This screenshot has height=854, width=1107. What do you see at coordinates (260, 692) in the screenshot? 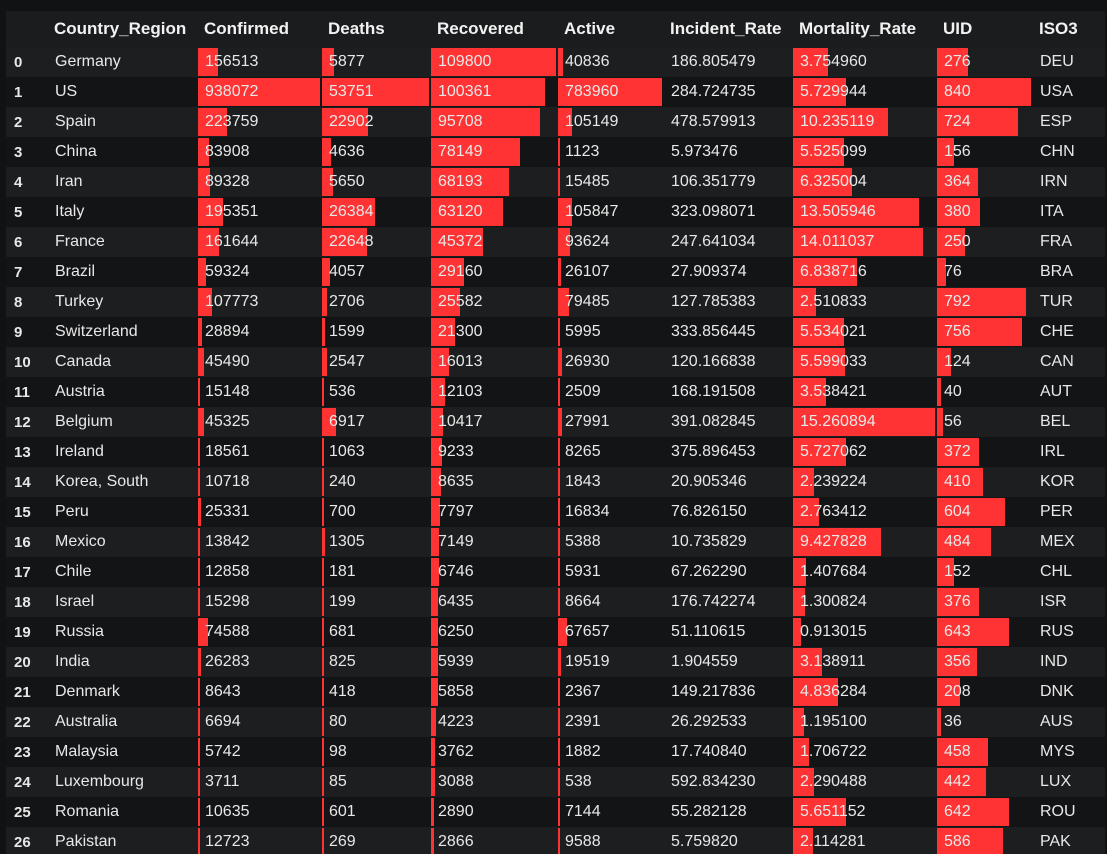
I see `cell-confirmed: 8643` at bounding box center [260, 692].